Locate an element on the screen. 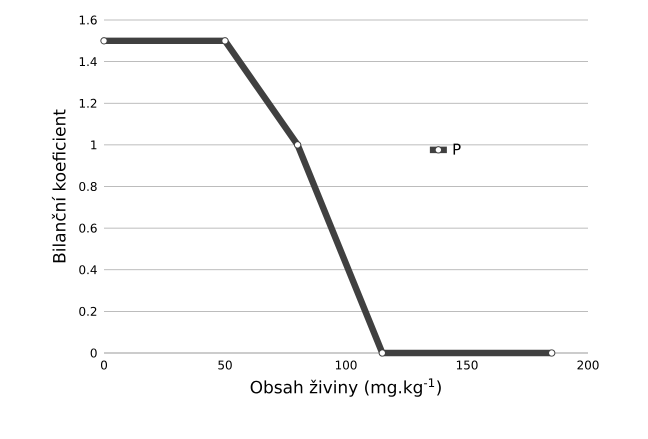  y-tick-label: 0 is located at coordinates (93, 353).